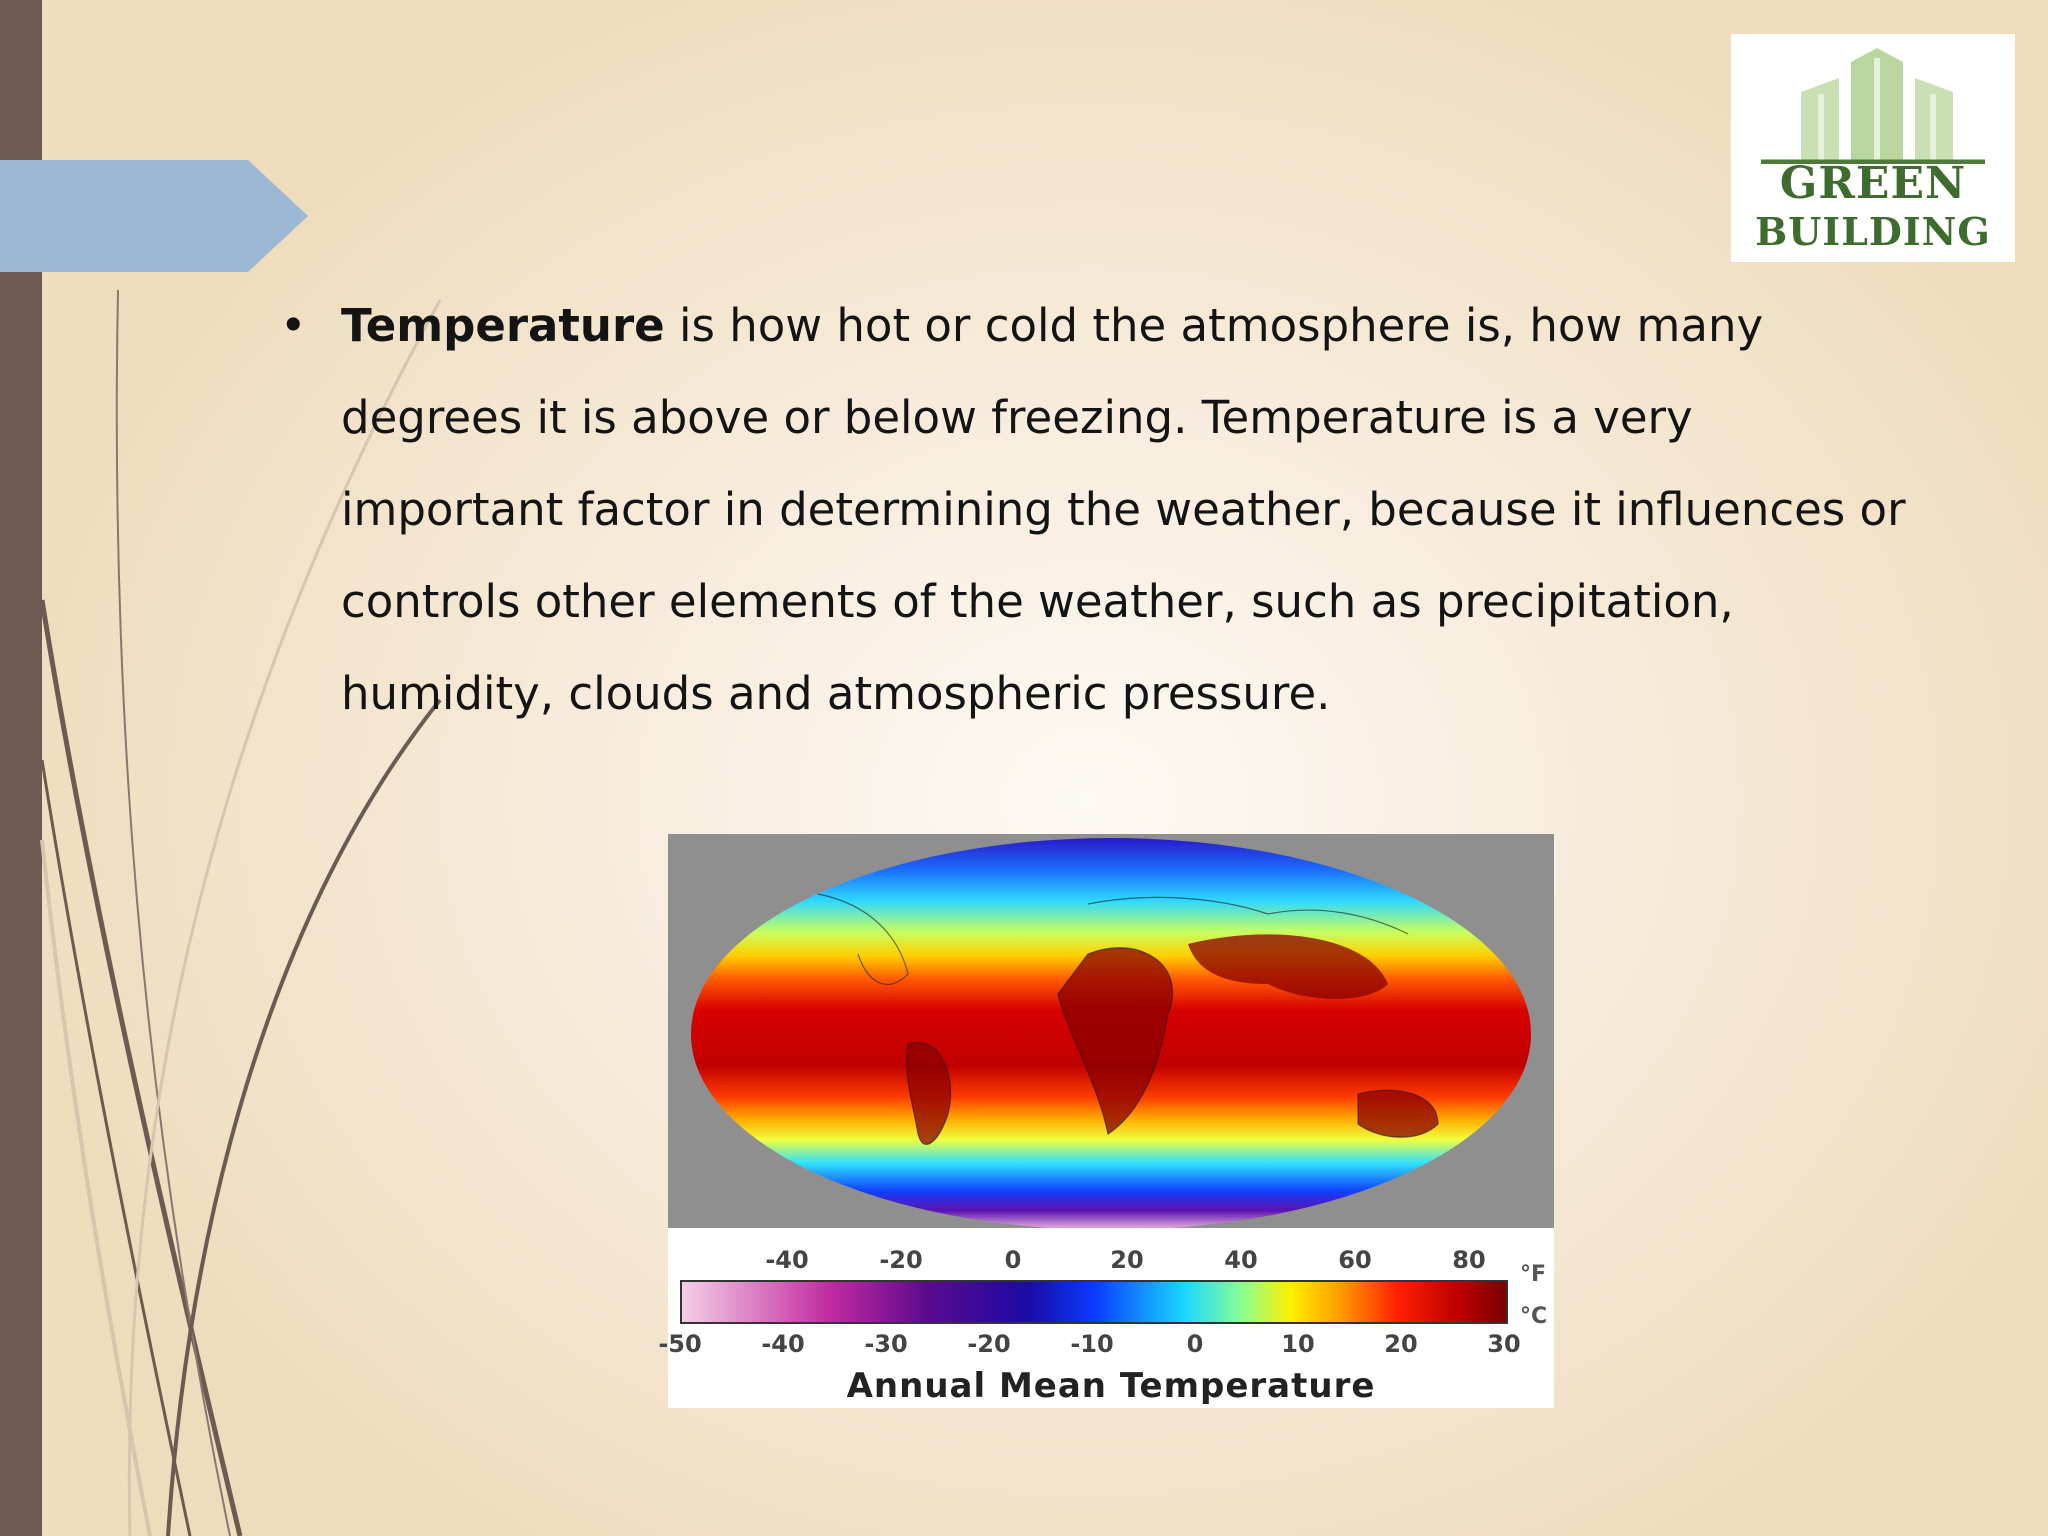 Image resolution: width=2048 pixels, height=1536 pixels. What do you see at coordinates (1873, 231) in the screenshot?
I see `logo-word-building: BUILDING` at bounding box center [1873, 231].